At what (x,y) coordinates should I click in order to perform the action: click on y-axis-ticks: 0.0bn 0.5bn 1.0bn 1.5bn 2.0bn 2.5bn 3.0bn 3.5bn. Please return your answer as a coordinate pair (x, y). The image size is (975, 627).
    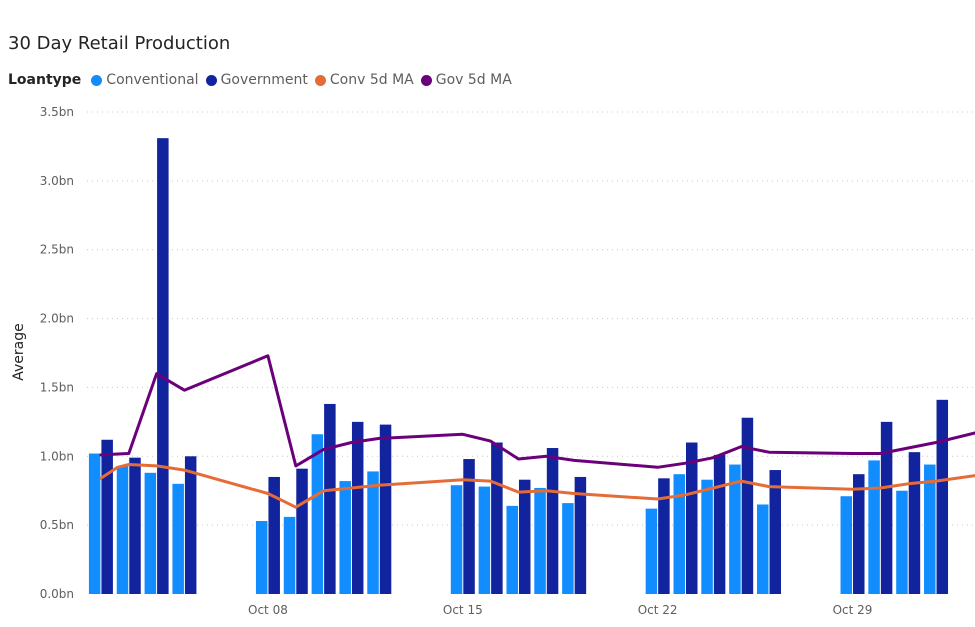
    Looking at the image, I should click on (57, 353).